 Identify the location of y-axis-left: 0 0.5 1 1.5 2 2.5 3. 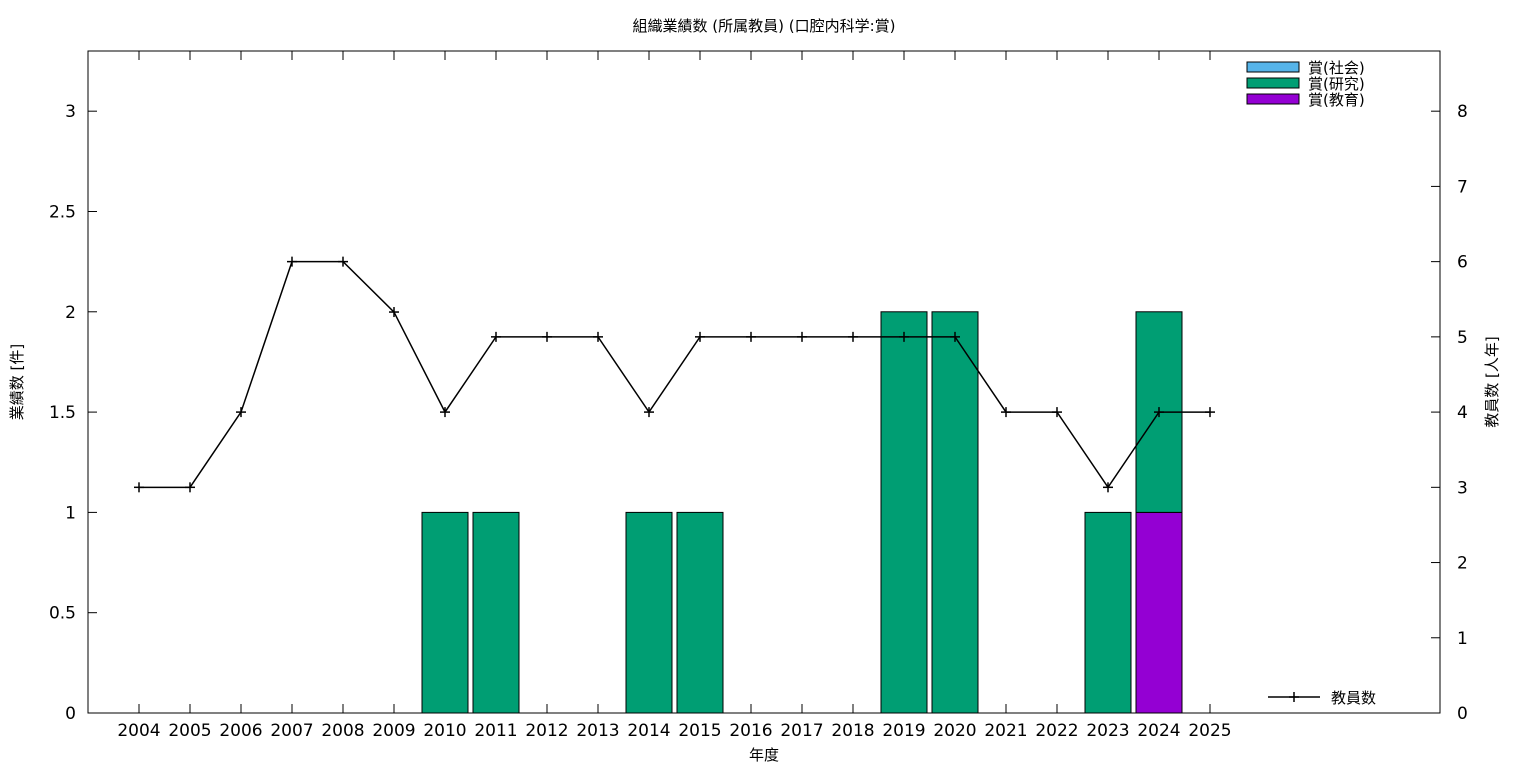
(73, 413).